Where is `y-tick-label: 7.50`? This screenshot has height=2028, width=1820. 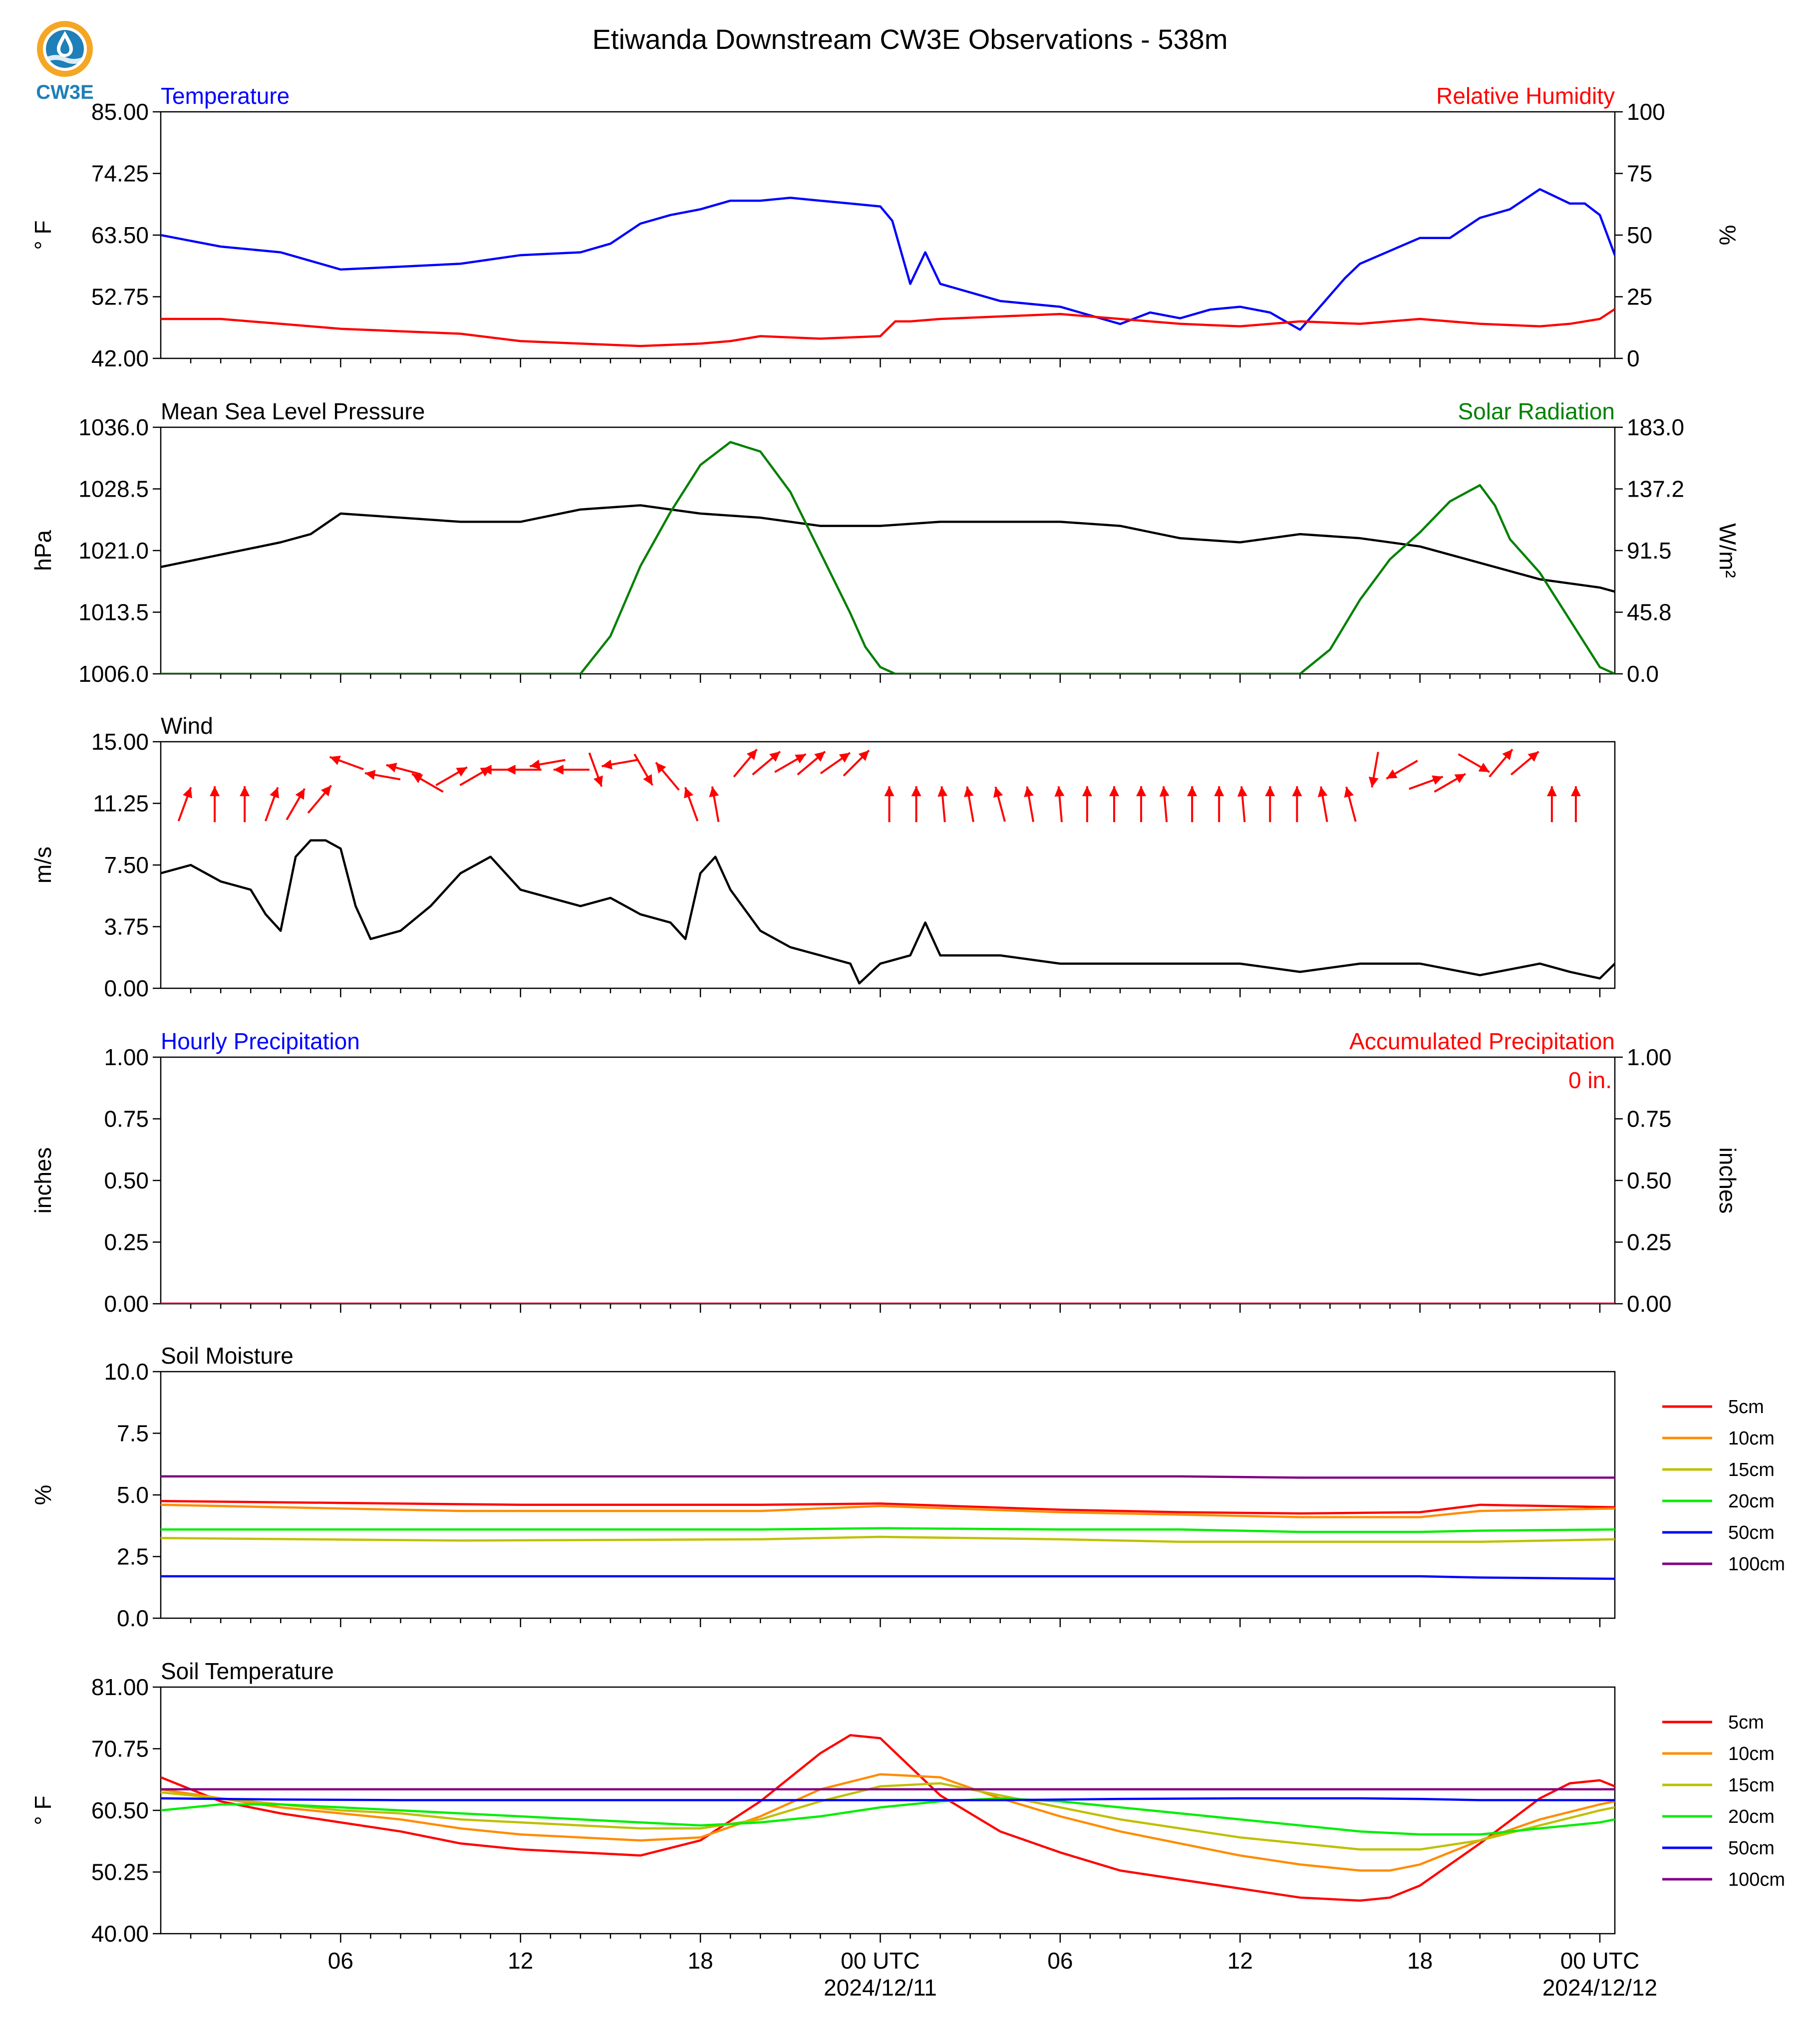
y-tick-label: 7.50 is located at coordinates (126, 865).